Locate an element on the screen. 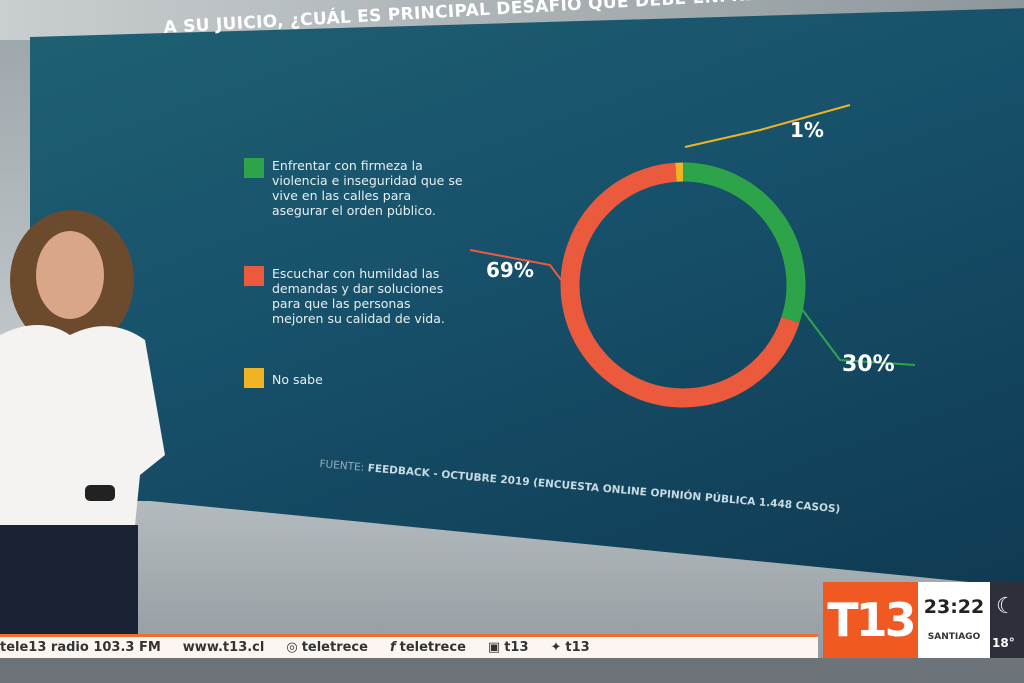  legend-swatch-red is located at coordinates (254, 276).